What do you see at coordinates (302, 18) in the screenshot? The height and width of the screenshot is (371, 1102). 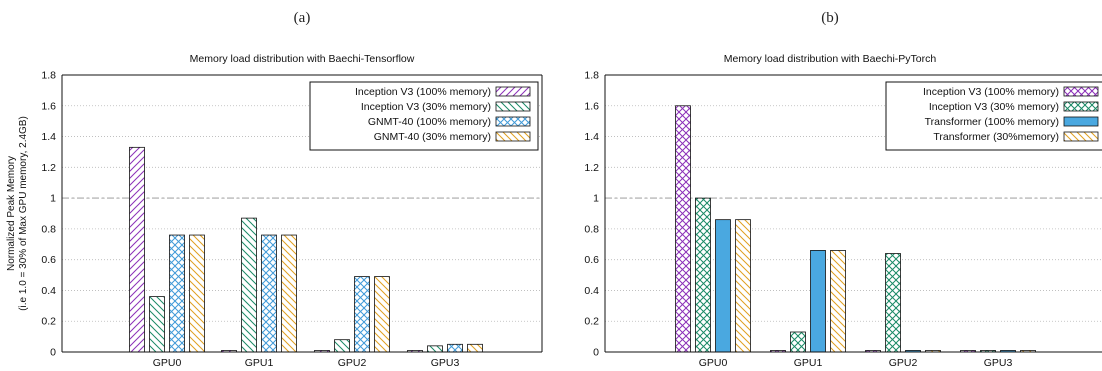 I see `panel-label: (a)` at bounding box center [302, 18].